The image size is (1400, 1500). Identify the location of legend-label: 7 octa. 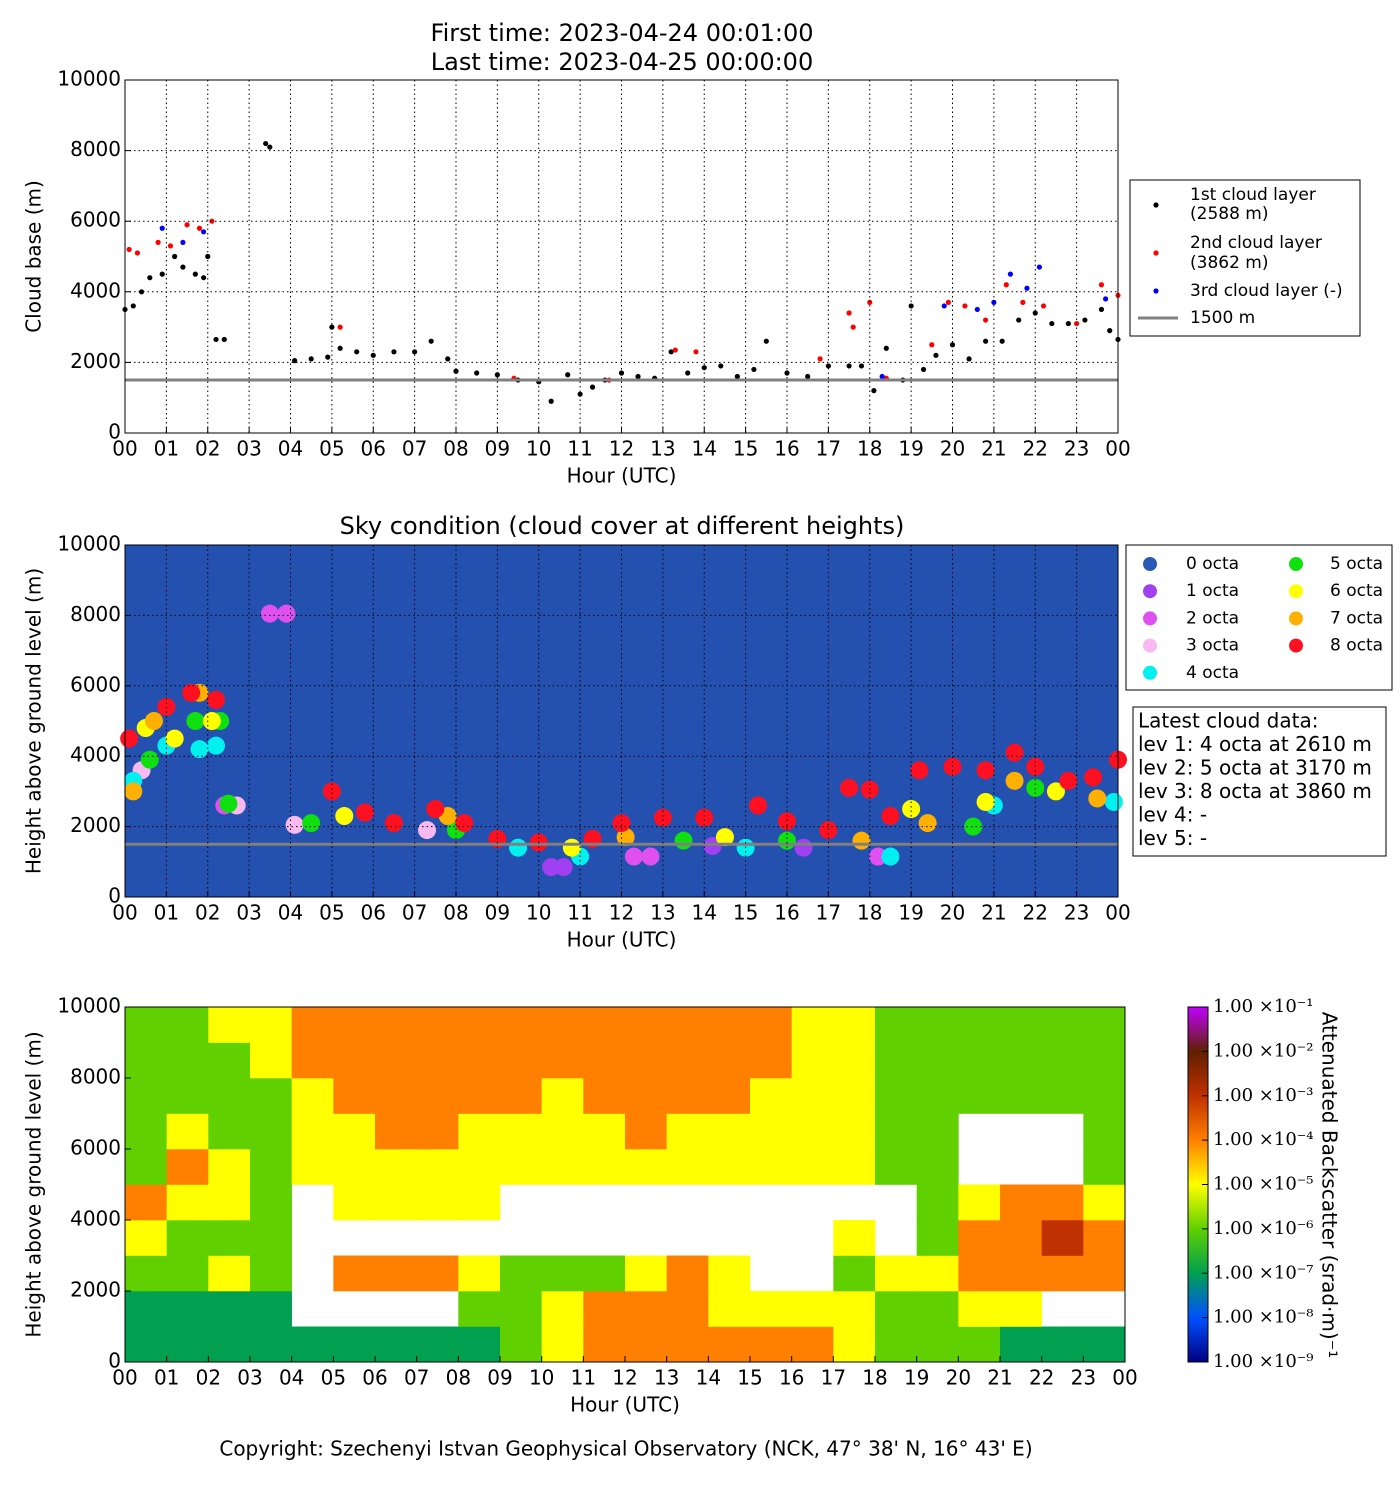
(1356, 618).